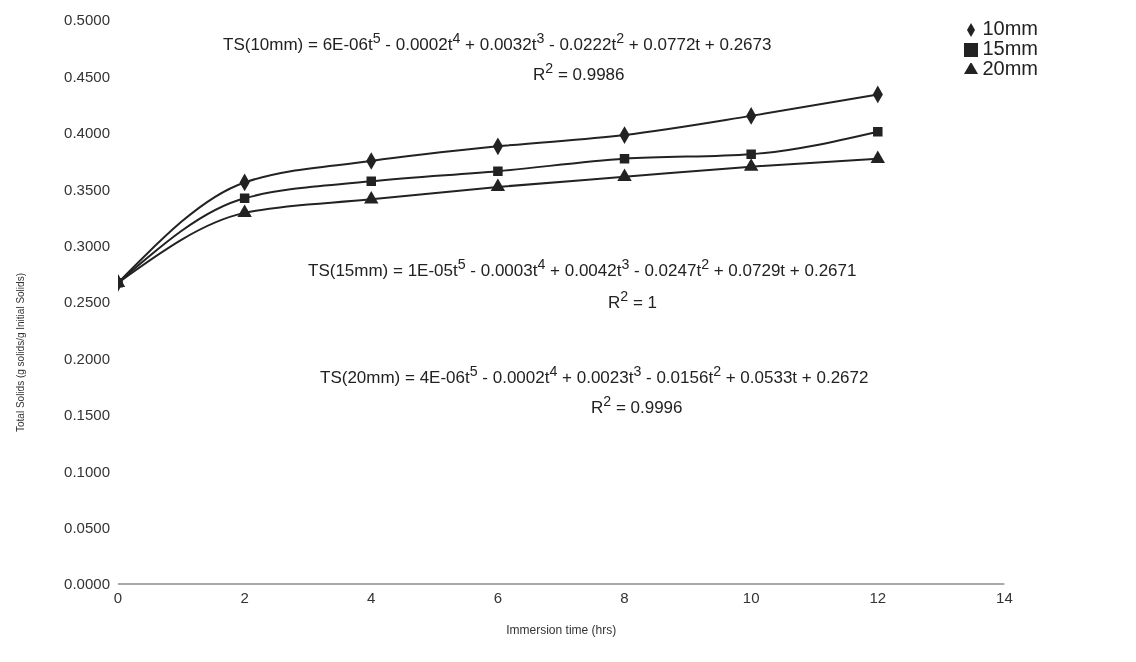  I want to click on y-tick-label: 0.2000, so click(87, 358).